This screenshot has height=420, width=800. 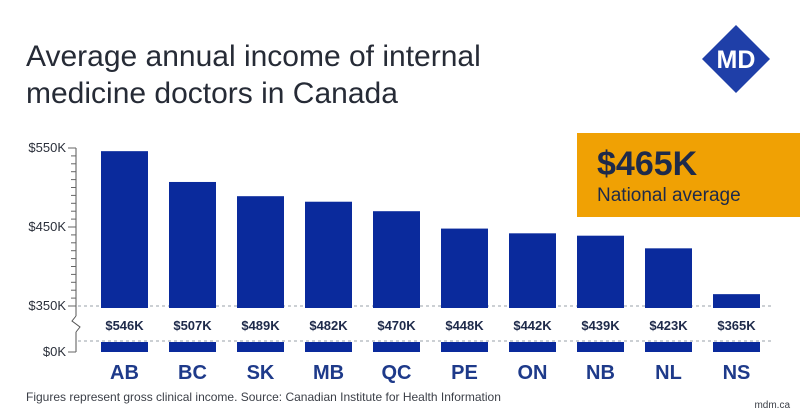 I want to click on y-tick-label: $450K, so click(x=47, y=226).